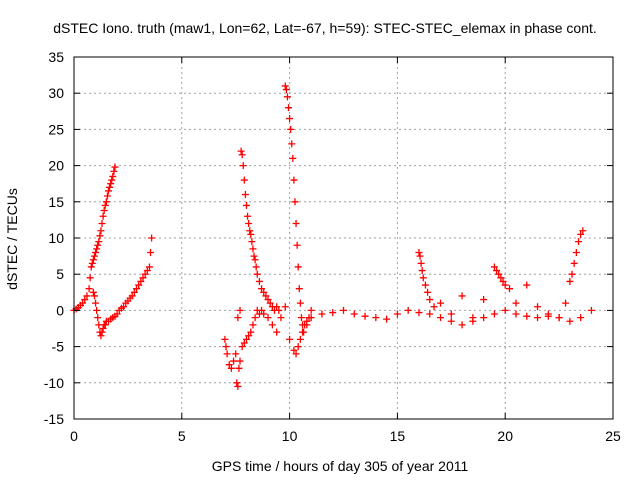  Describe the element at coordinates (60, 274) in the screenshot. I see `y-tick-label: 5` at that location.